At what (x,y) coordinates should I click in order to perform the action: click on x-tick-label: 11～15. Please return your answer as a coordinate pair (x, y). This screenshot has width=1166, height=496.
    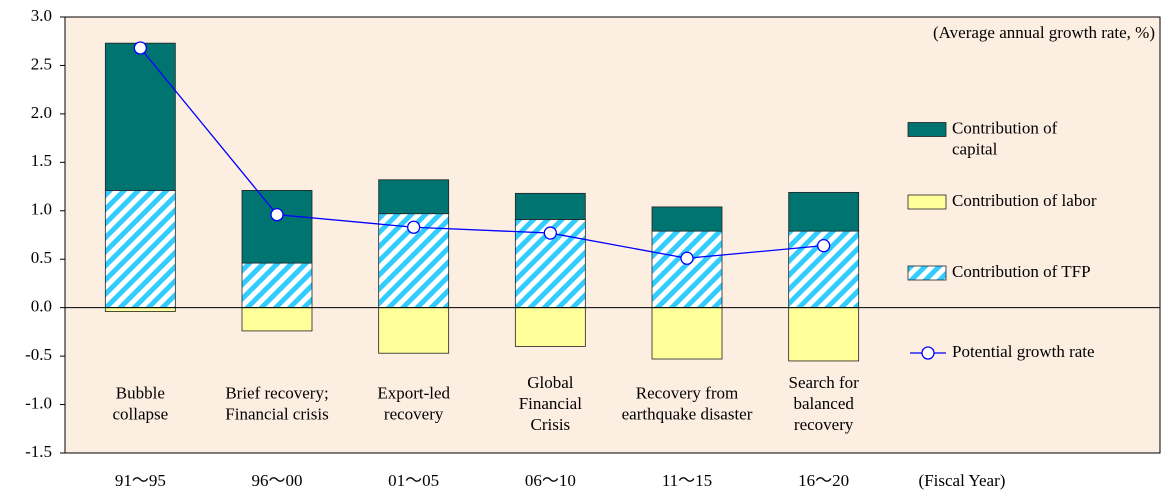
    Looking at the image, I should click on (687, 480).